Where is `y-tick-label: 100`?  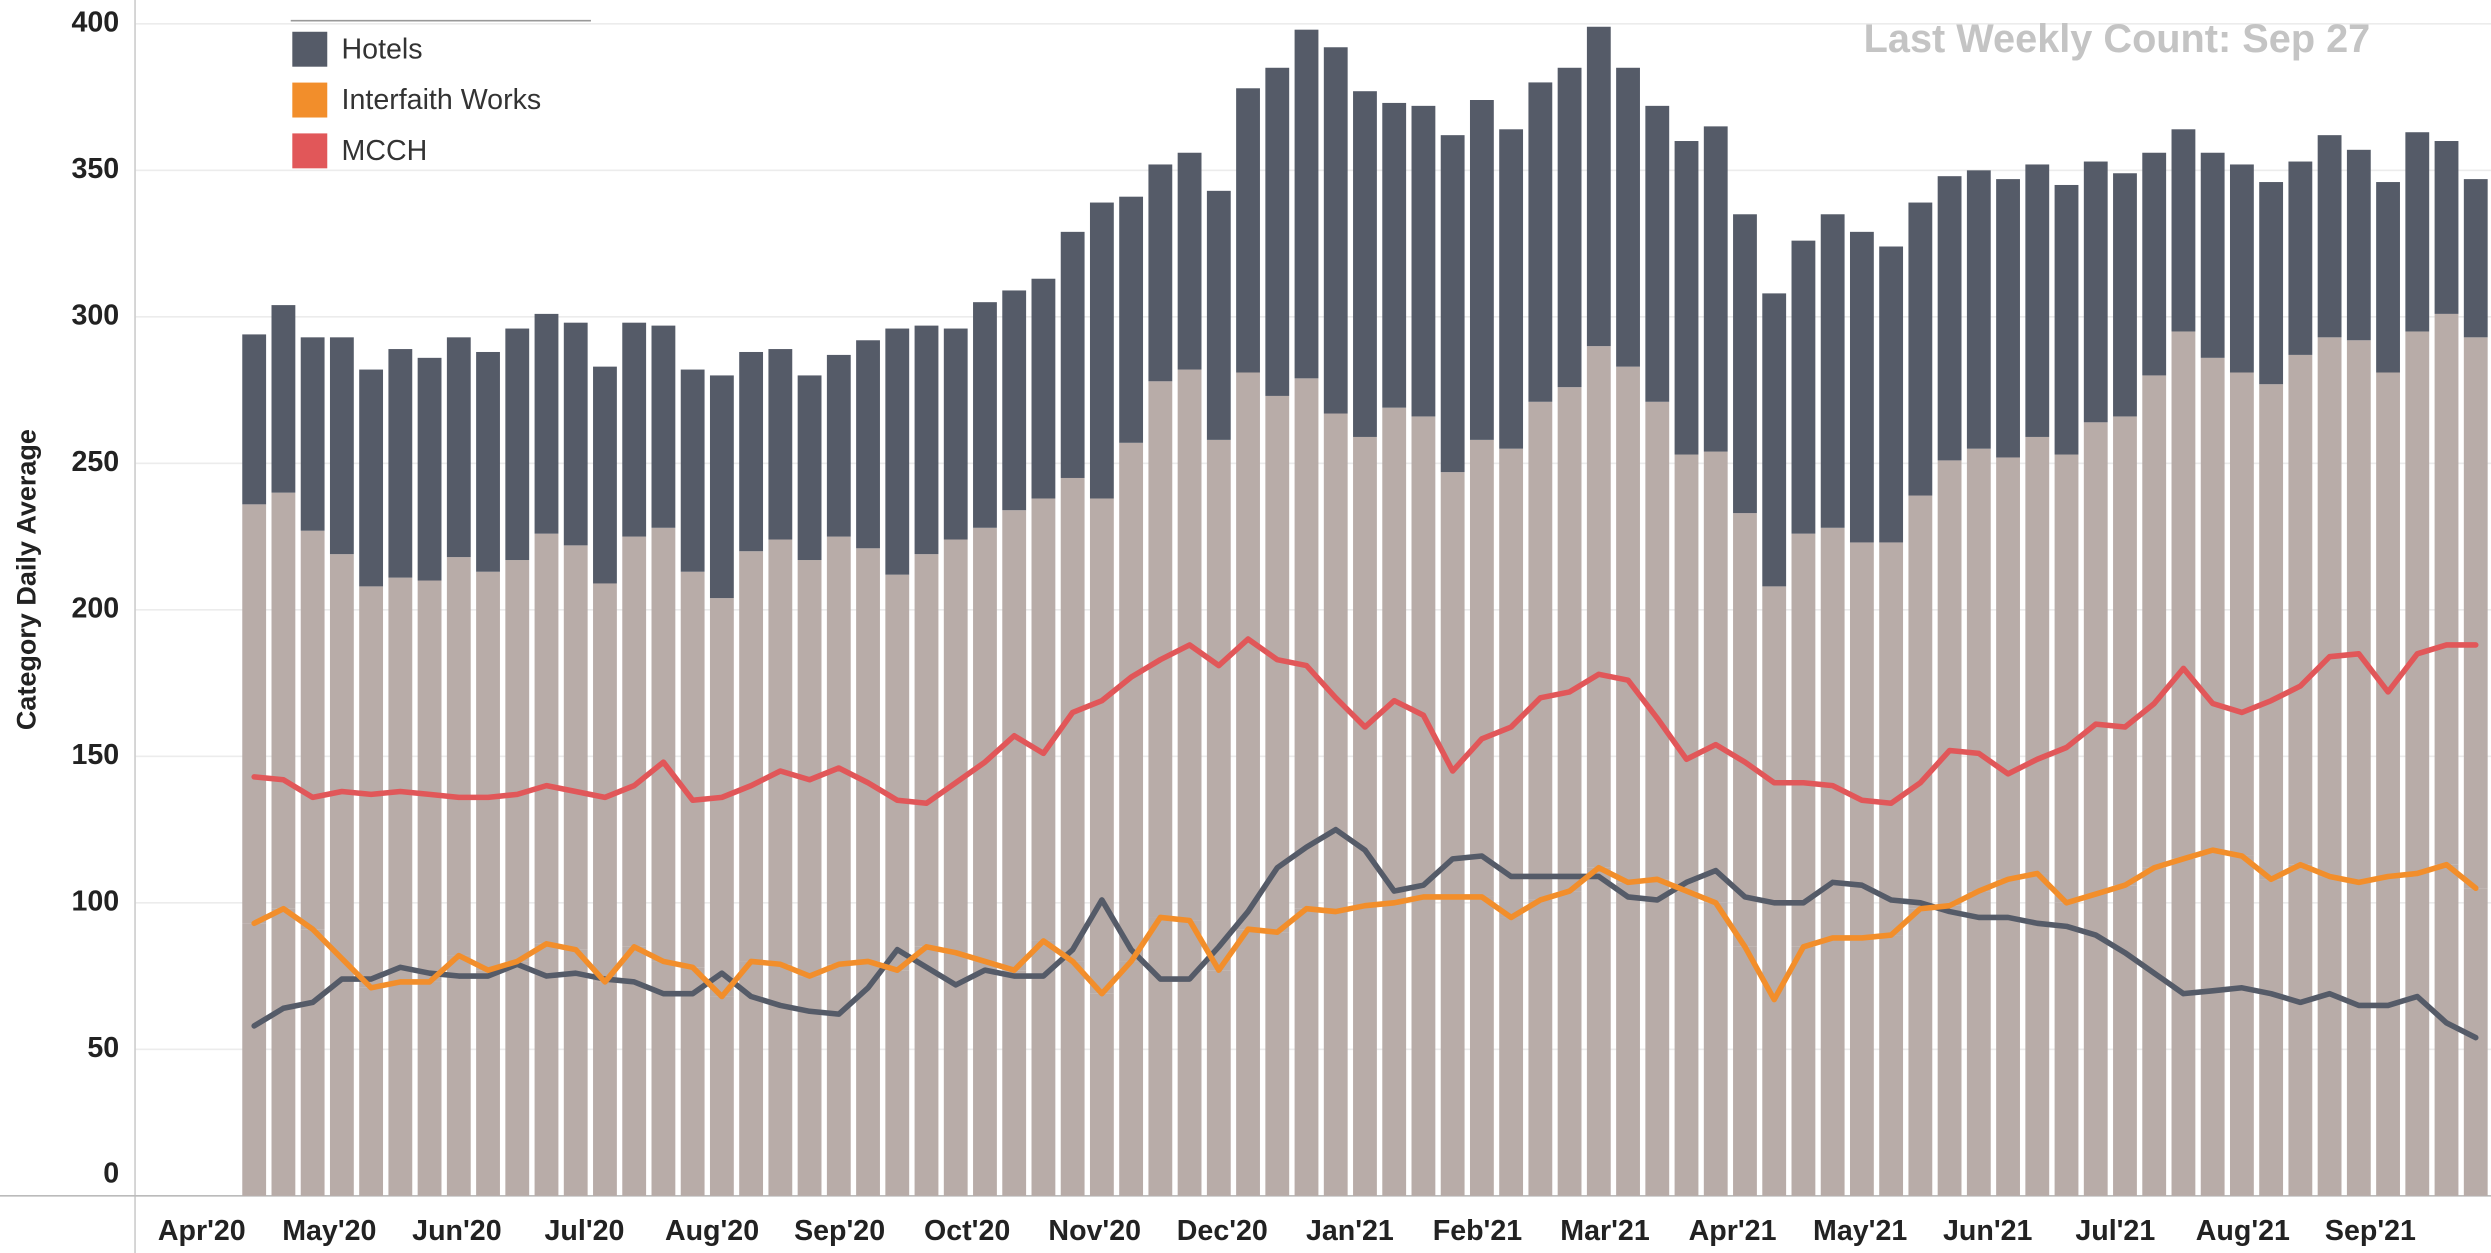
y-tick-label: 100 is located at coordinates (95, 901).